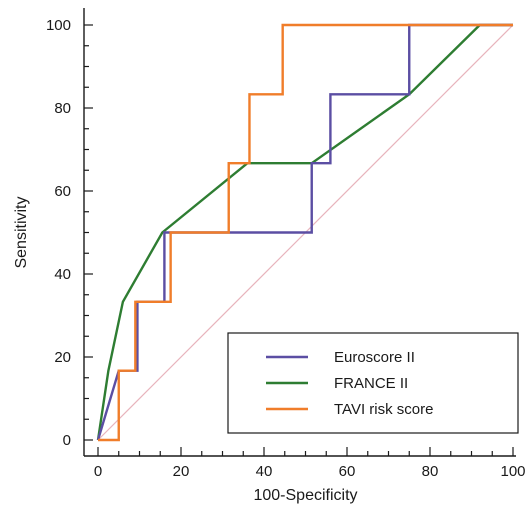 The height and width of the screenshot is (510, 526). What do you see at coordinates (264, 471) in the screenshot?
I see `x-tick-label: 40` at bounding box center [264, 471].